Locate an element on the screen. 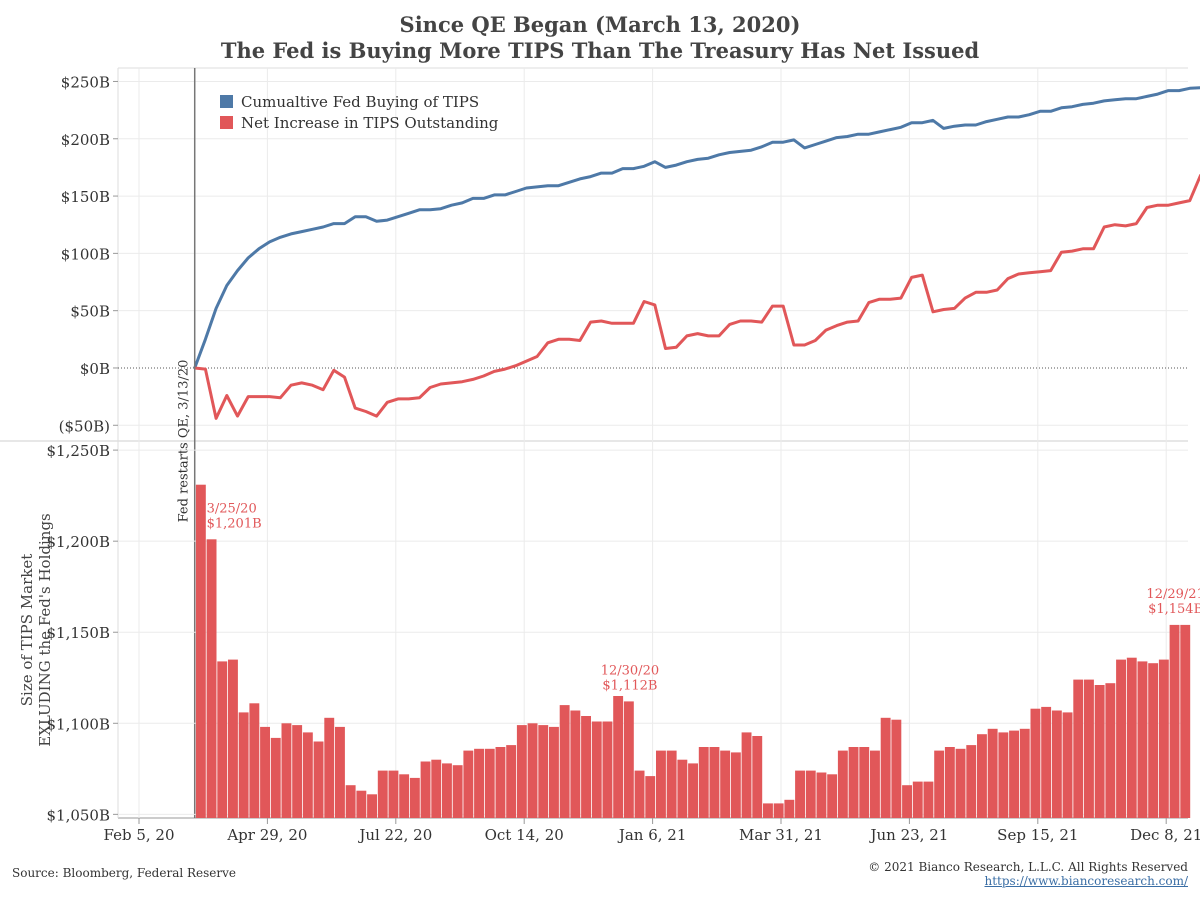  bar-annotation-value: $1,112B is located at coordinates (629, 685).